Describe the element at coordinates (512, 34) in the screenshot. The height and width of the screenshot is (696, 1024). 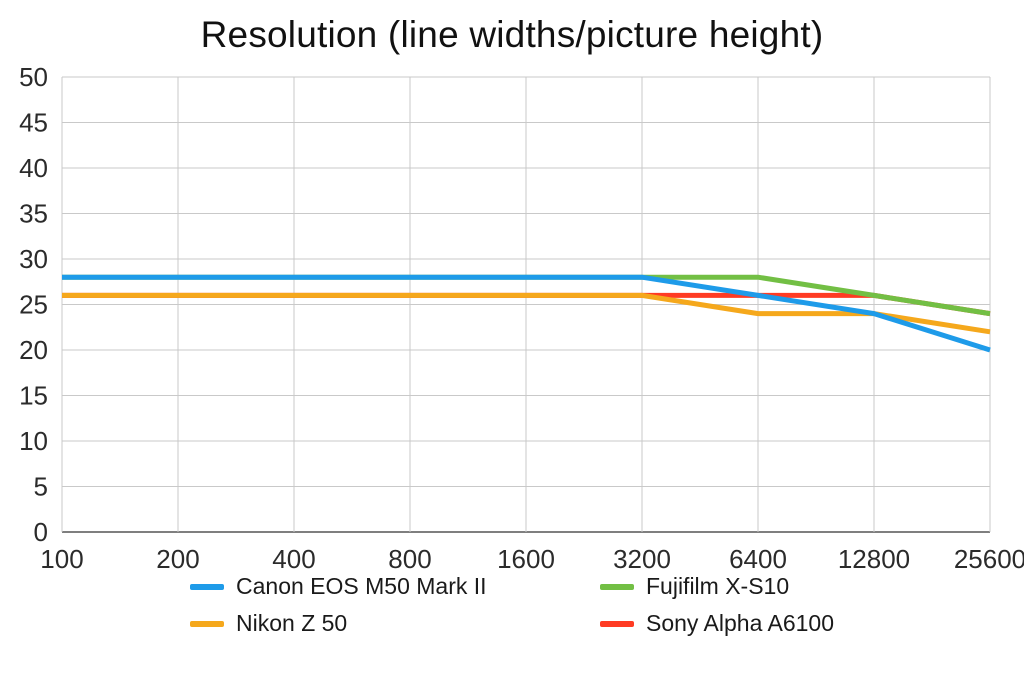
I see `chart-title: Resolution (line widths/picture height)` at that location.